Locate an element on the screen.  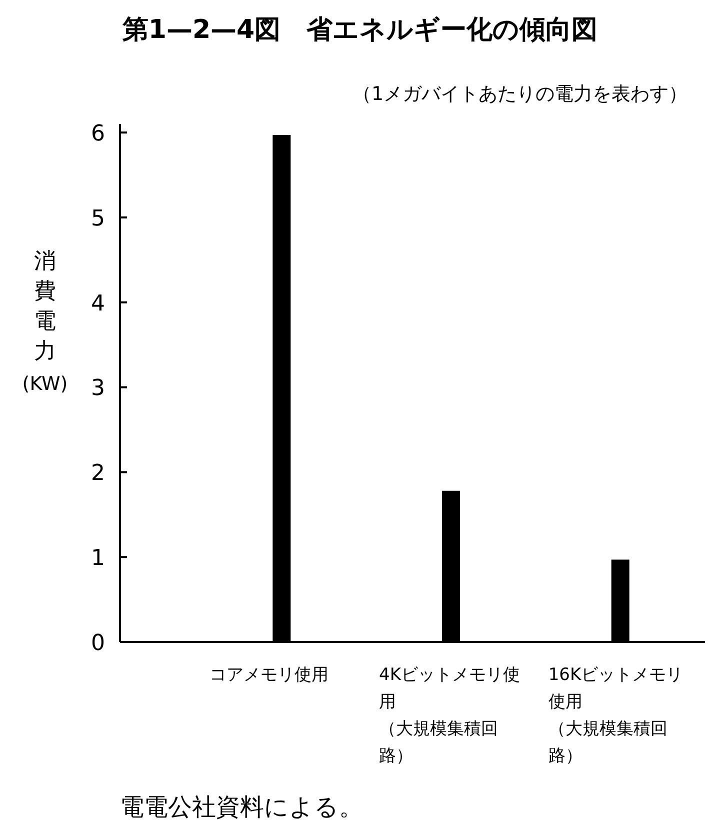
xtick: 4Kビットメモリ使 is located at coordinates (449, 675).